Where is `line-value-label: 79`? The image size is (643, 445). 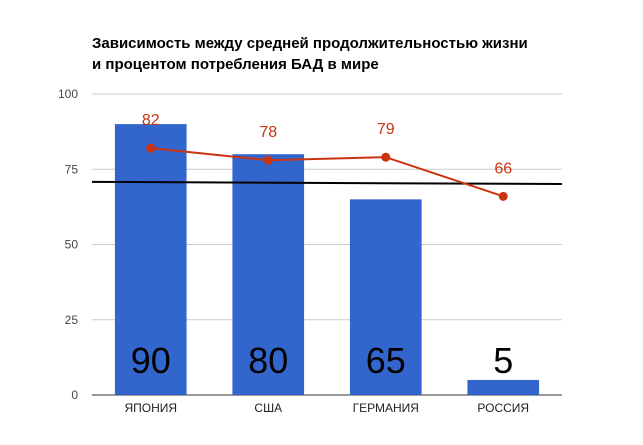
line-value-label: 79 is located at coordinates (386, 129).